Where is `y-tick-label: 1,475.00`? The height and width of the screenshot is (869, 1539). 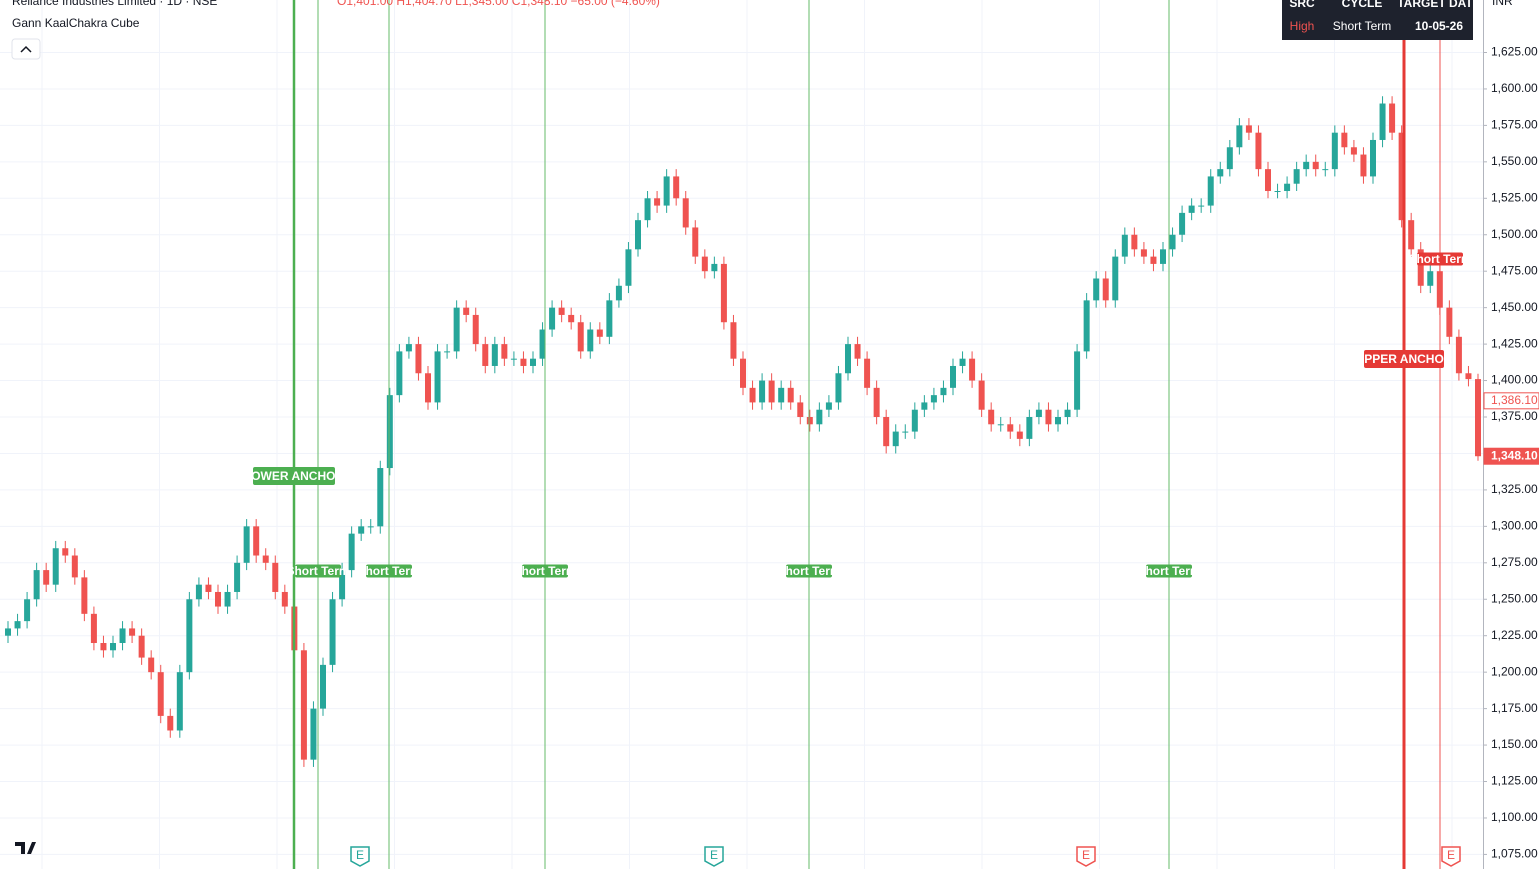 y-tick-label: 1,475.00 is located at coordinates (1514, 270).